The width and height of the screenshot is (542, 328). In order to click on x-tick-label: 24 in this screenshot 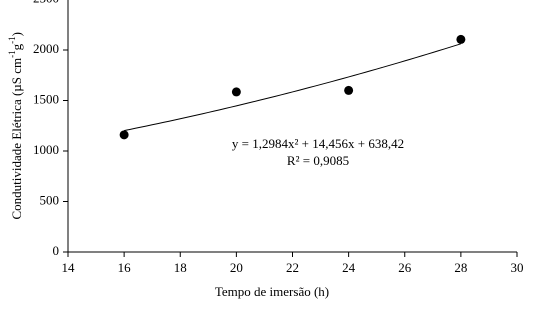, I will do `click(349, 267)`.